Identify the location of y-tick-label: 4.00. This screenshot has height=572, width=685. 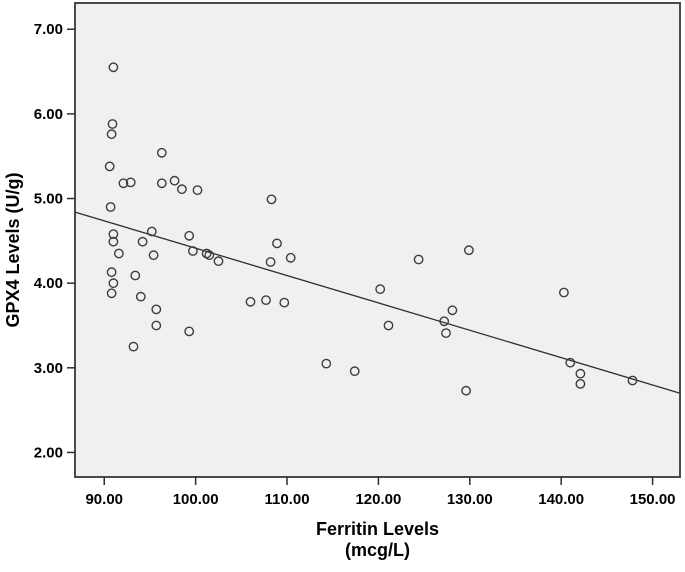
(48, 283).